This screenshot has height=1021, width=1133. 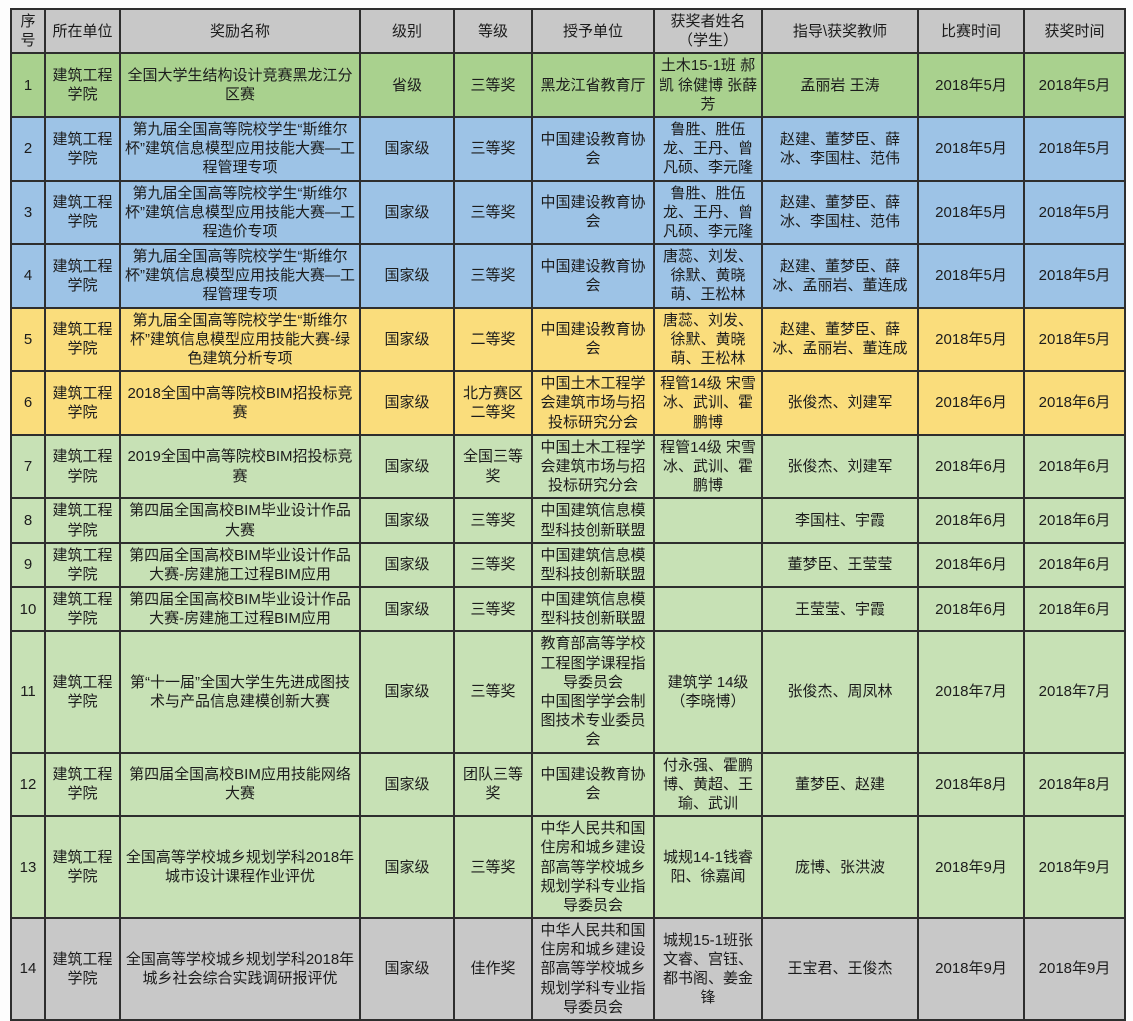 I want to click on cell-award-name: 第四届全国高校BIM应用技能网络大赛, so click(x=240, y=784).